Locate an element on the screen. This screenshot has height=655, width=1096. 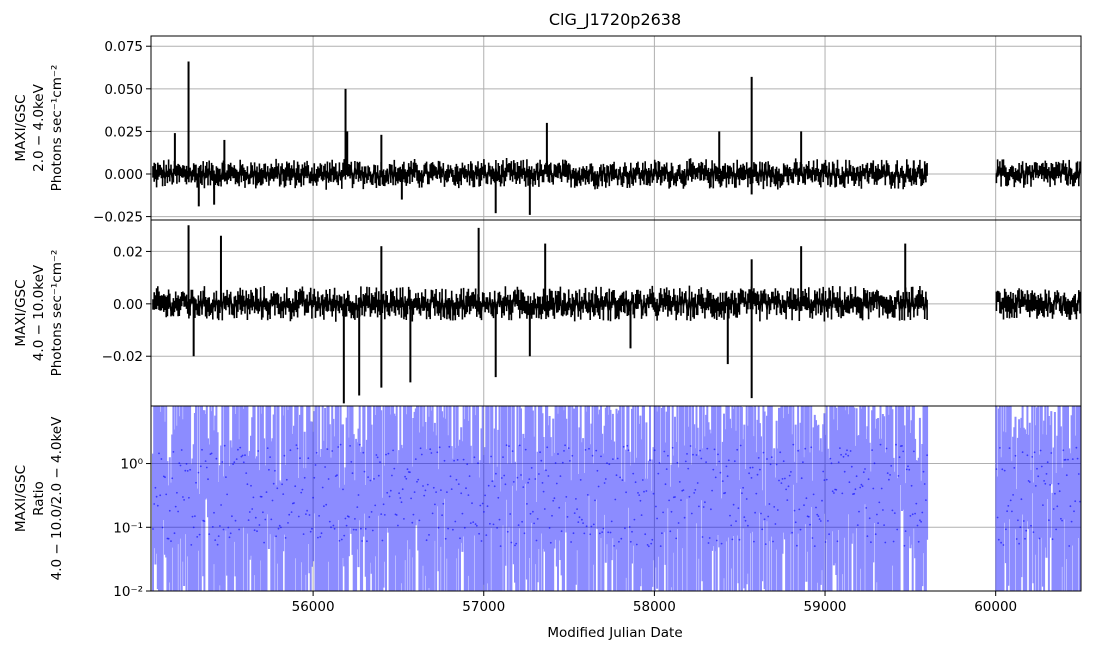
x-tick-label: 59000 is located at coordinates (825, 607).